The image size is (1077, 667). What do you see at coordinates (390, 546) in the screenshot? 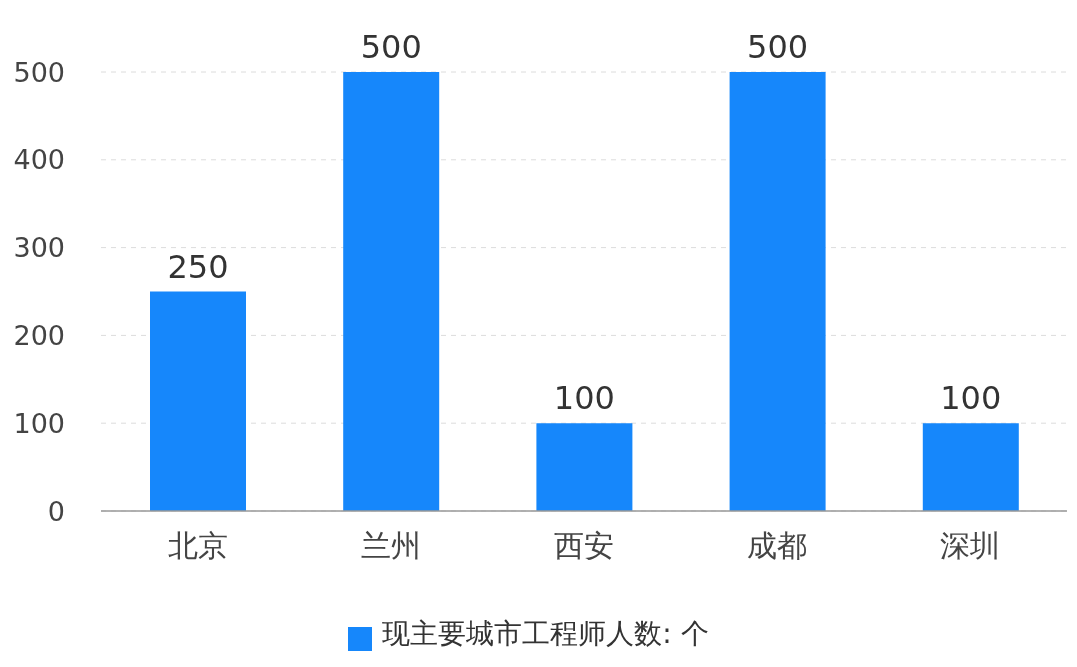
I see `x-tick-label: 兰州` at bounding box center [390, 546].